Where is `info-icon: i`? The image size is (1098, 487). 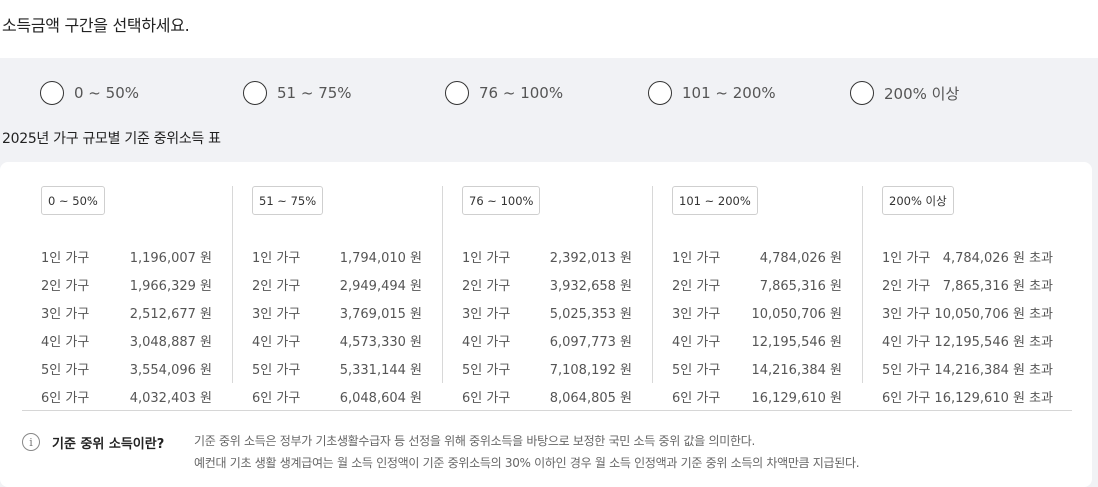
info-icon: i is located at coordinates (31, 442).